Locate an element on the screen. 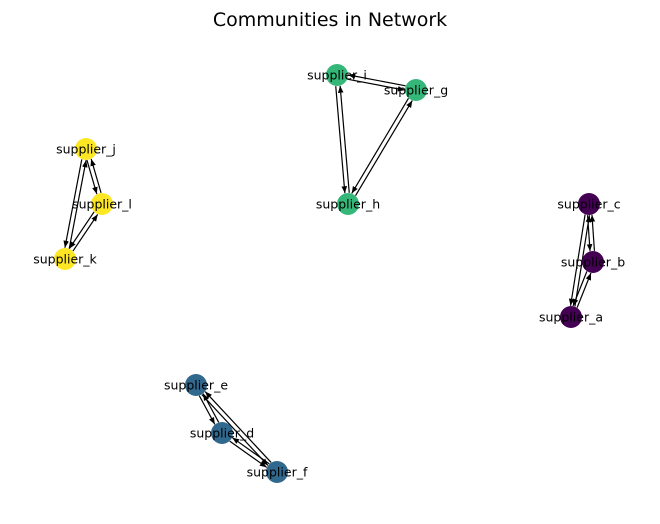 The height and width of the screenshot is (524, 660). node-supplier_e is located at coordinates (196, 385).